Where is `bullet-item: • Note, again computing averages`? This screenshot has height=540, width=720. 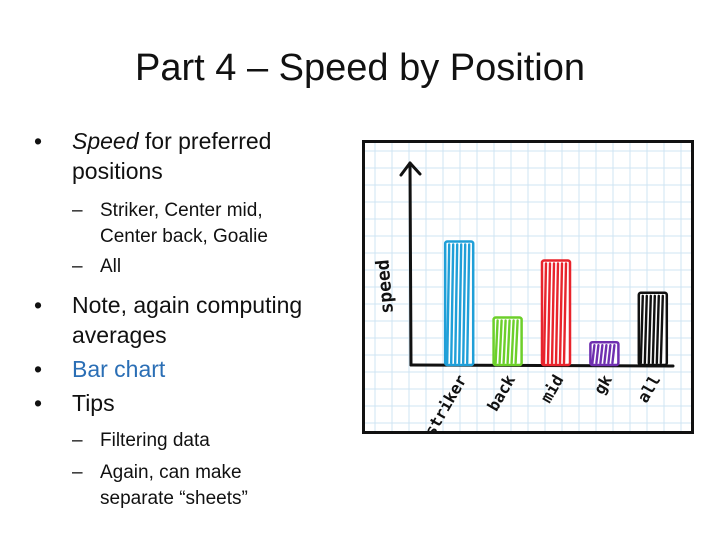 bullet-item: • Note, again computing averages is located at coordinates (204, 320).